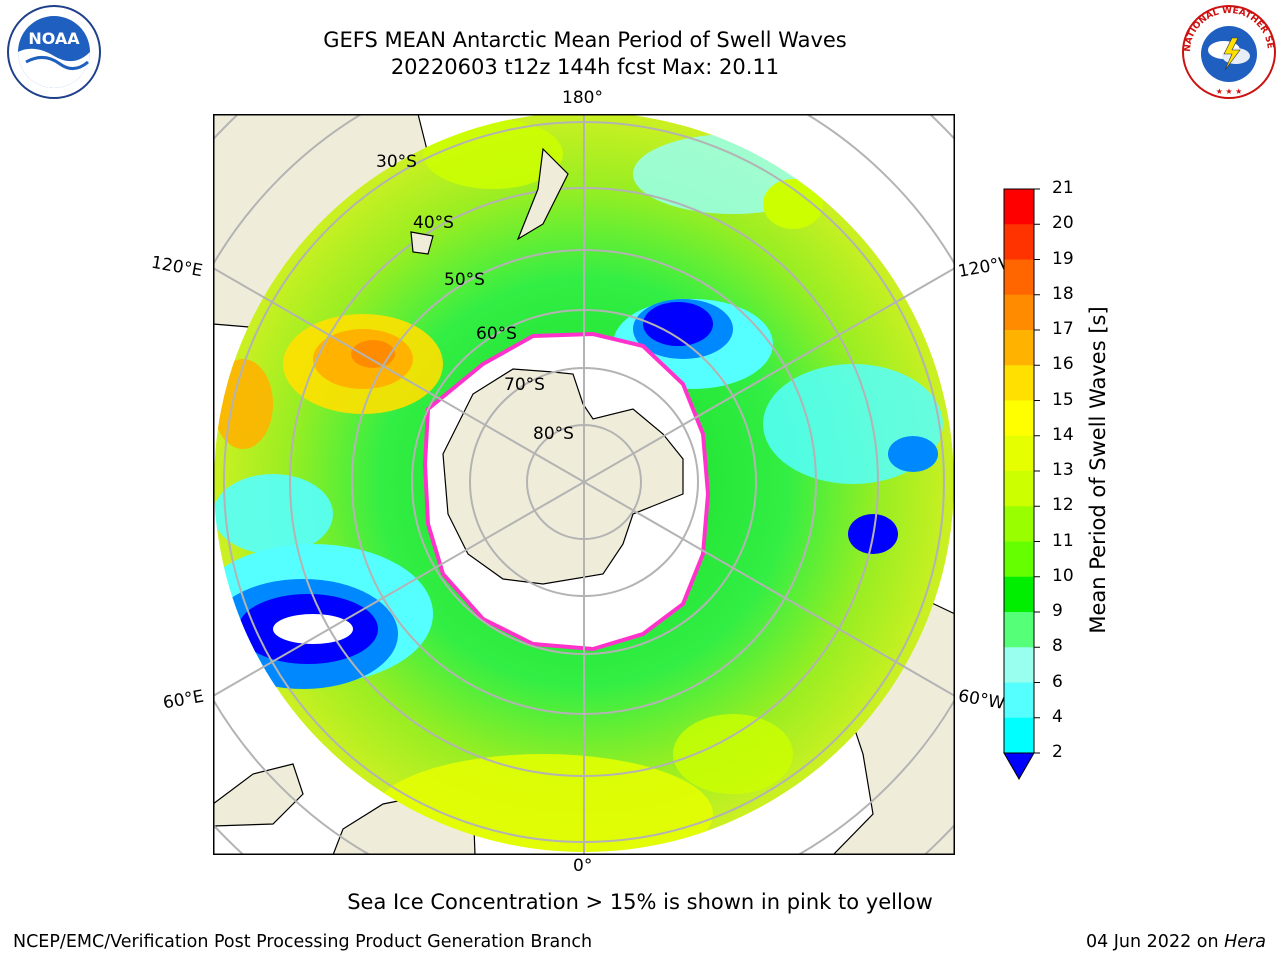  I want to click on colorbar-tick-label: 10, so click(1063, 575).